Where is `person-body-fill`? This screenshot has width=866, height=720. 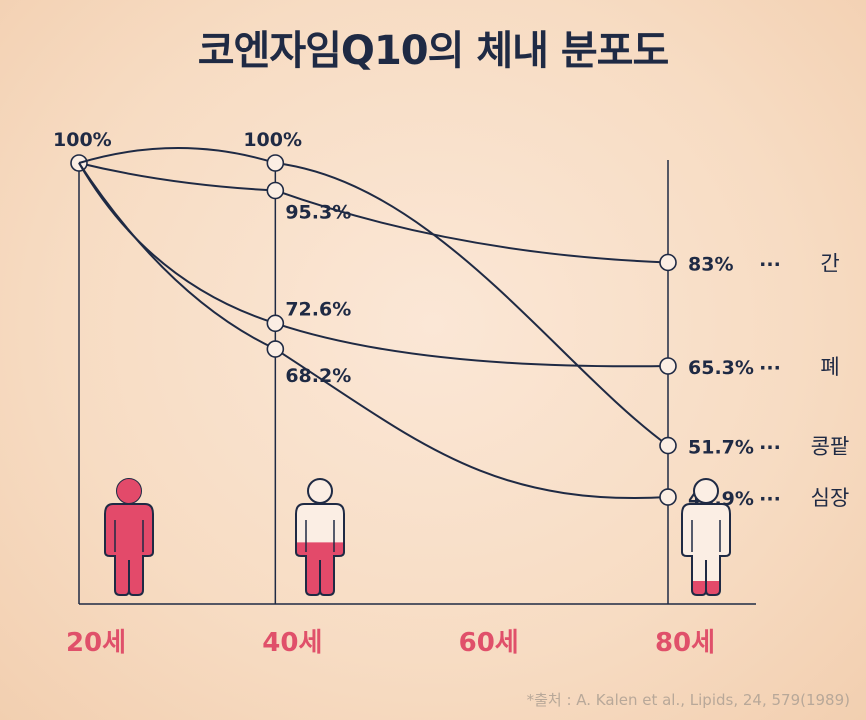
person-body-fill is located at coordinates (129, 549).